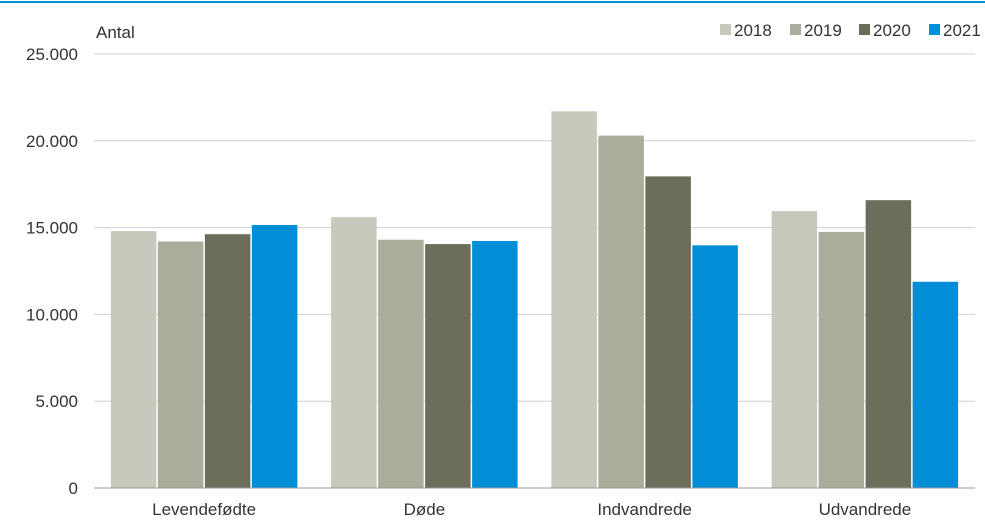  Describe the element at coordinates (850, 30) in the screenshot. I see `legend: 2018 2019 2020 2021` at that location.